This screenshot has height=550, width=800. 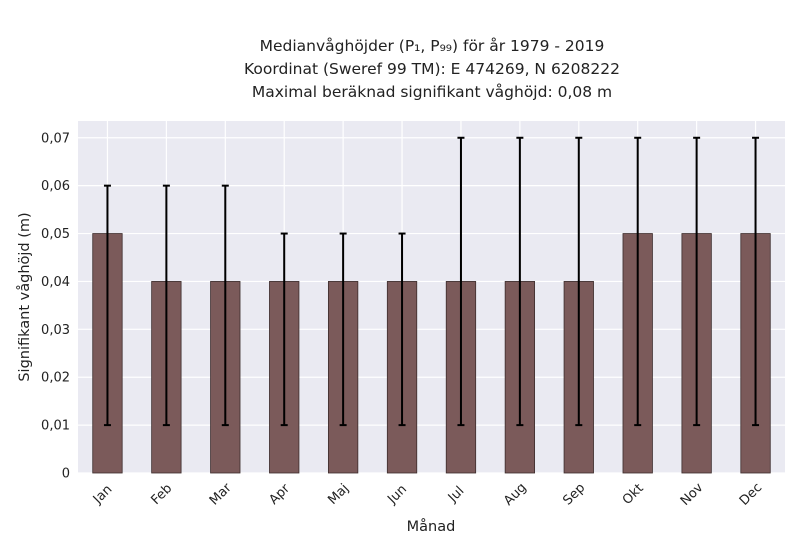 I want to click on y-axis-label: Signifikant våghöjd (m), so click(x=24, y=296).